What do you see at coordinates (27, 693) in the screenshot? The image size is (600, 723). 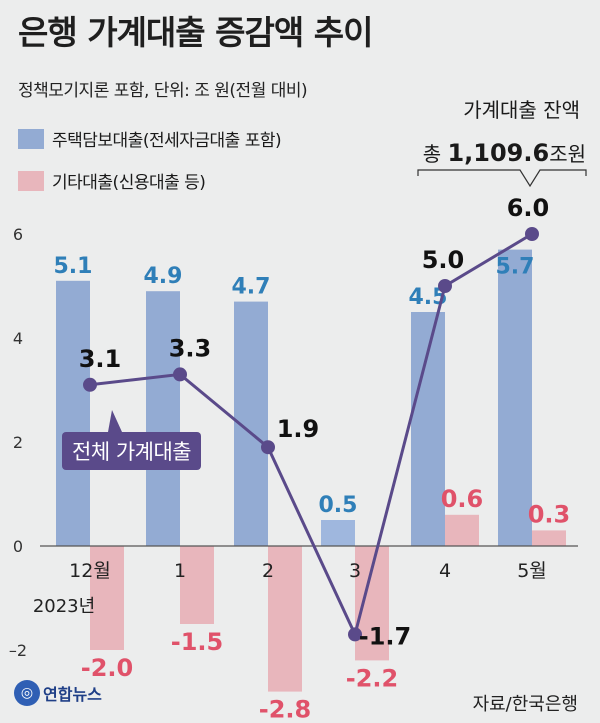 I see `yonhap-logo-icon: ◎` at bounding box center [27, 693].